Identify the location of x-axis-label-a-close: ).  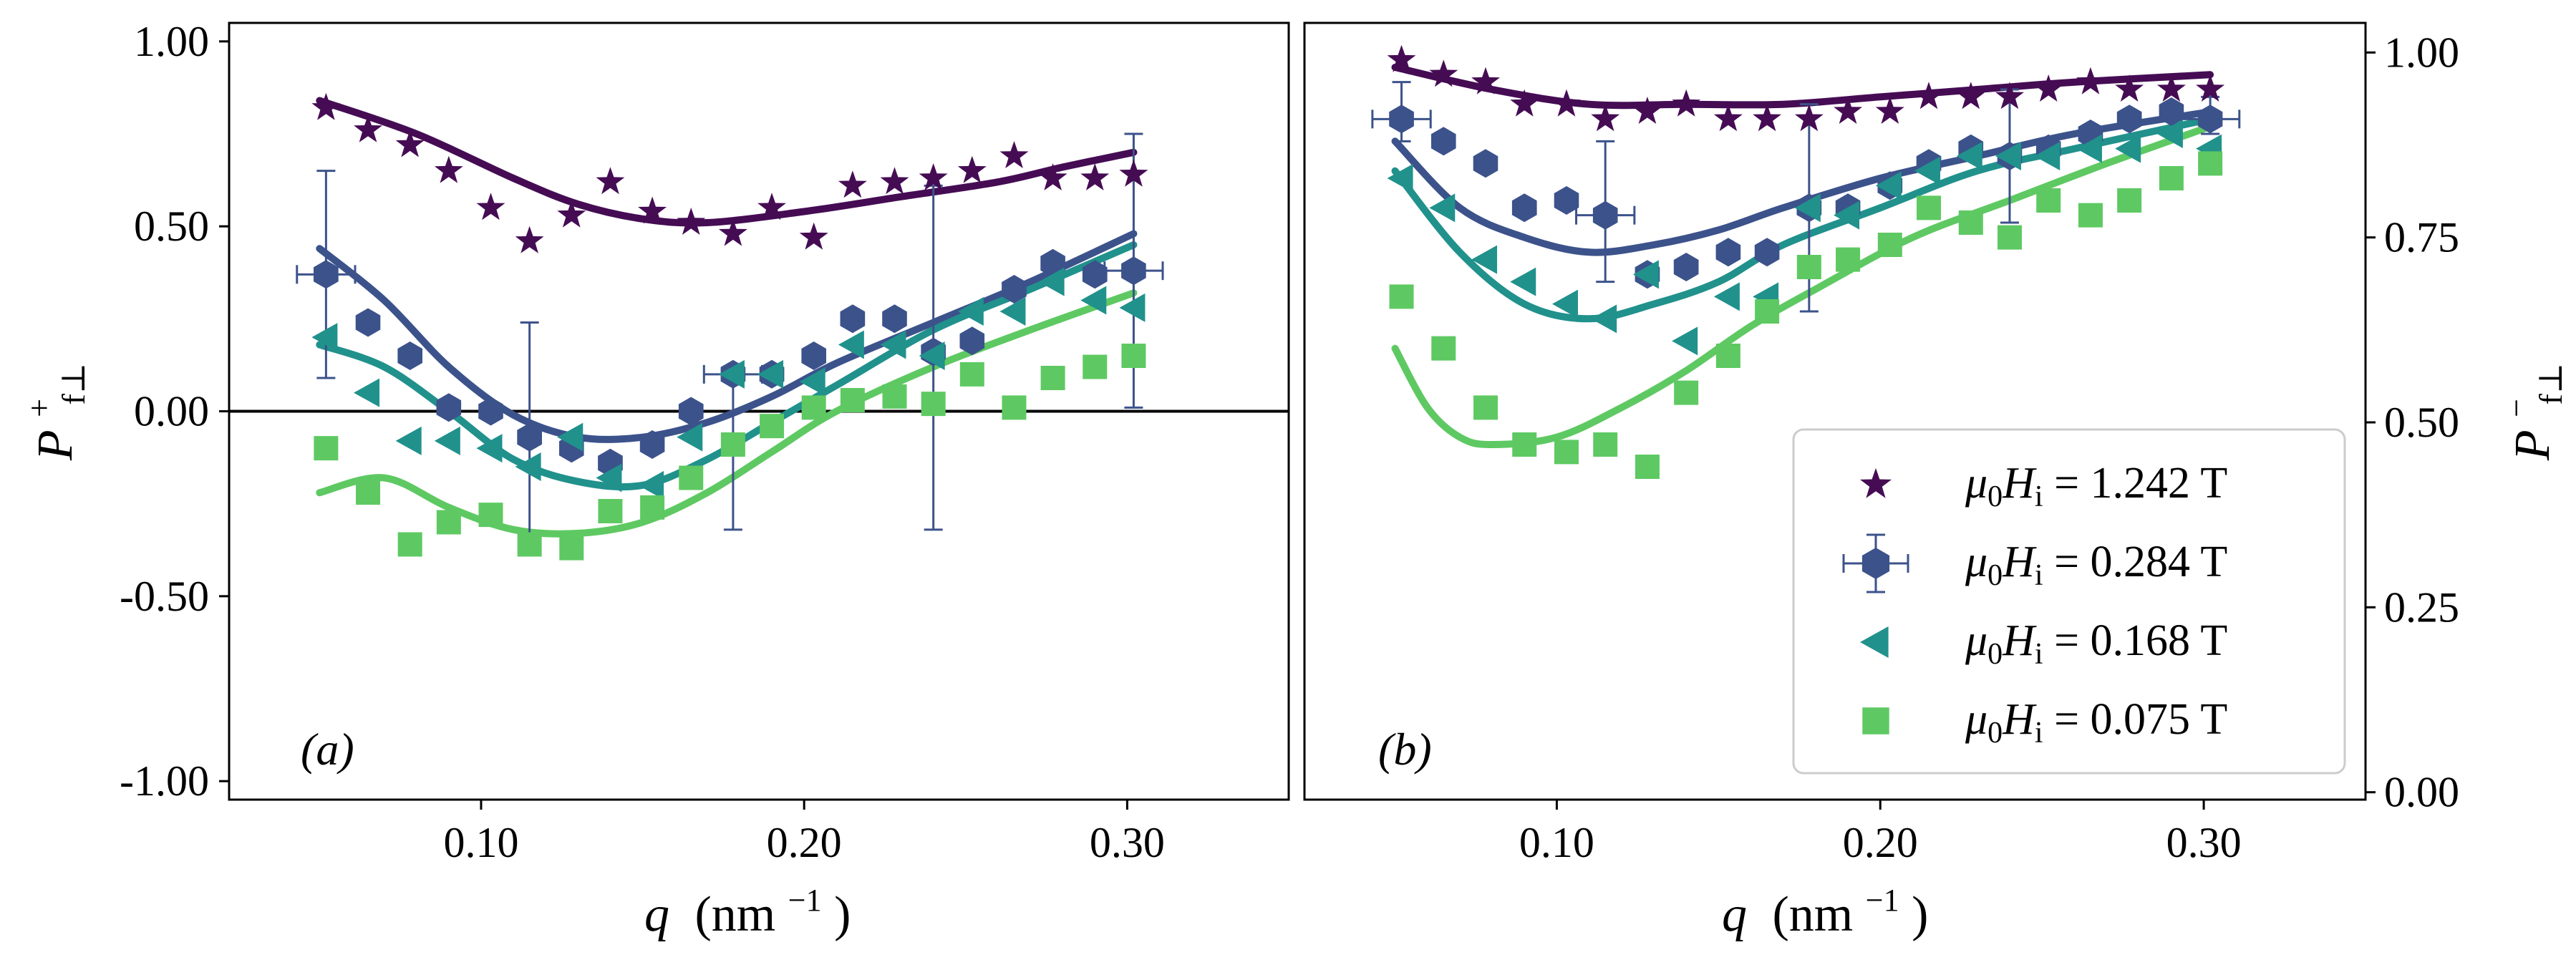
(843, 914).